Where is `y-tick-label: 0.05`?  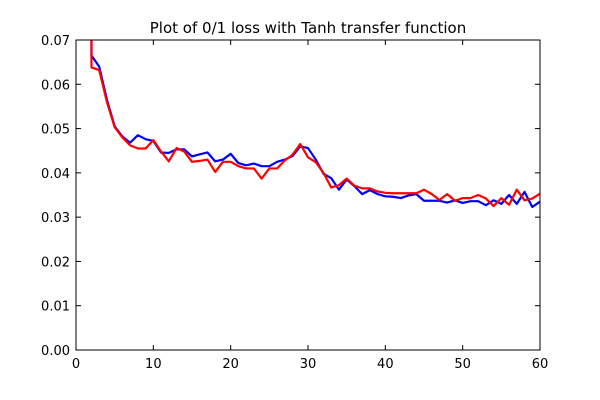 y-tick-label: 0.05 is located at coordinates (55, 130).